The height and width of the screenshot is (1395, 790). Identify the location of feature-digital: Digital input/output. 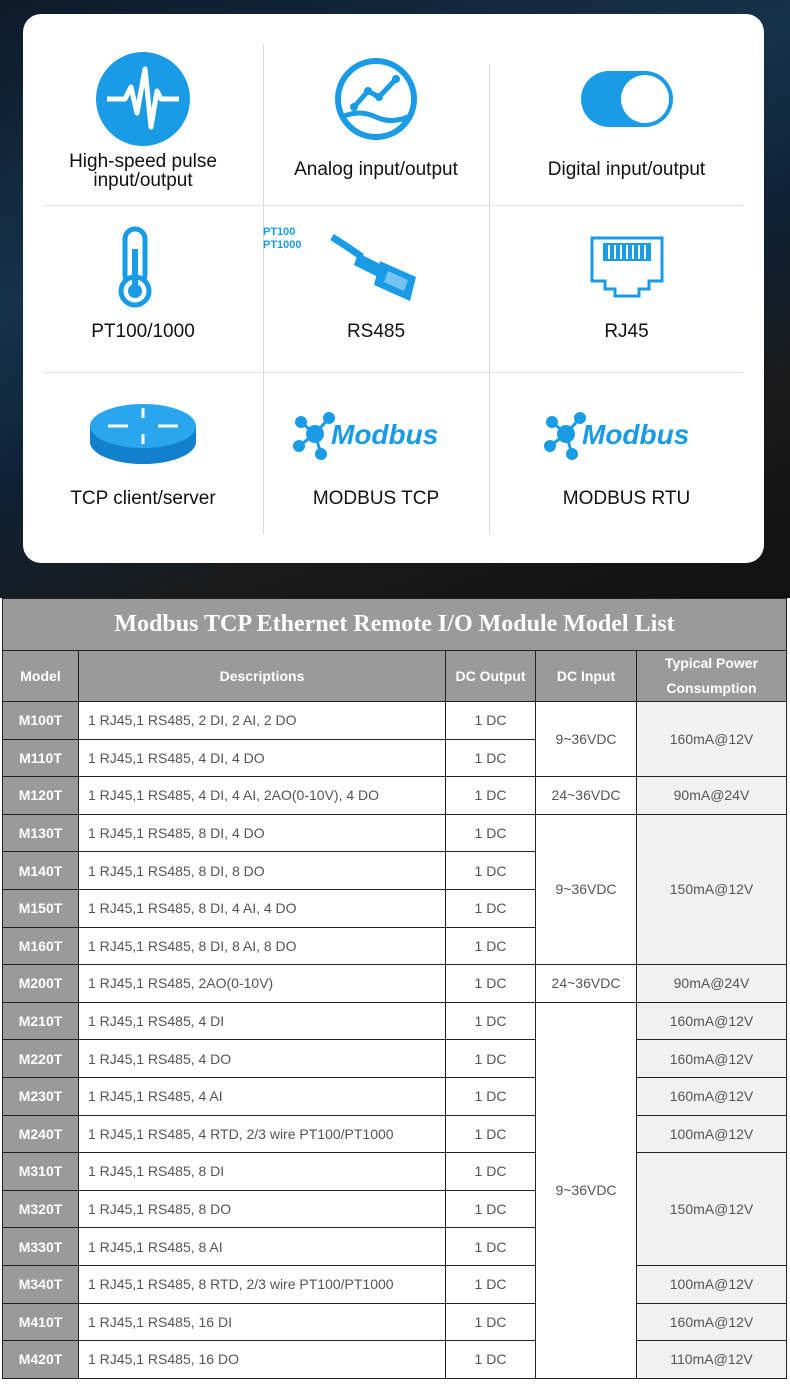
(626, 111).